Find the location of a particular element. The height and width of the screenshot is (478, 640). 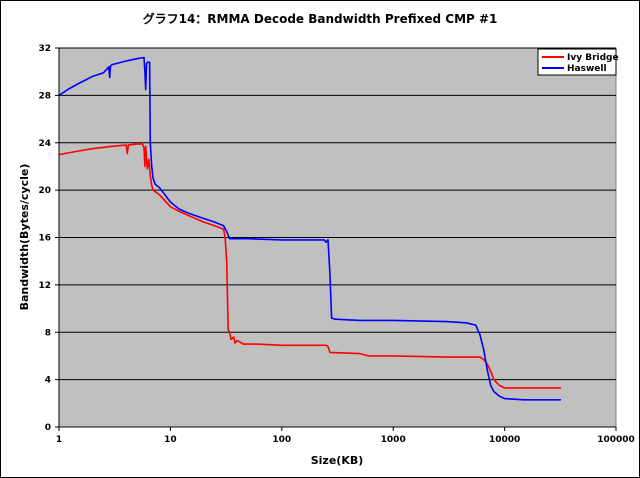

x-tick-label-10: 10 is located at coordinates (170, 440).